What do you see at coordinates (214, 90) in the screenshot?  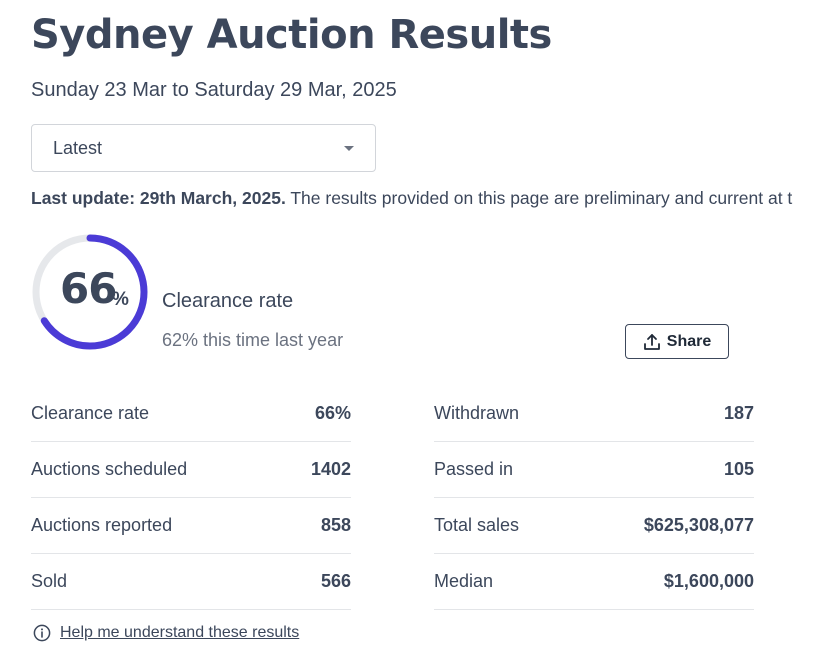 I see `date-range: Sunday 23 Mar to Saturday 29 Mar, 2025` at bounding box center [214, 90].